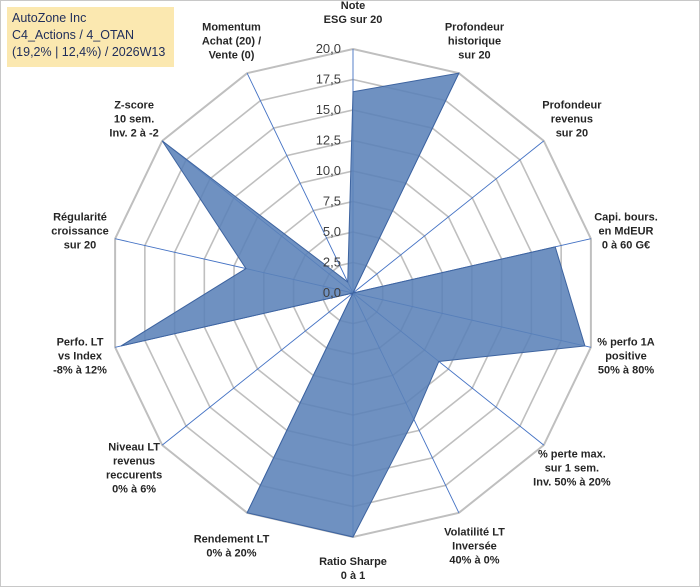 The width and height of the screenshot is (700, 587). I want to click on radial-tick-label: 5,0, so click(332, 231).